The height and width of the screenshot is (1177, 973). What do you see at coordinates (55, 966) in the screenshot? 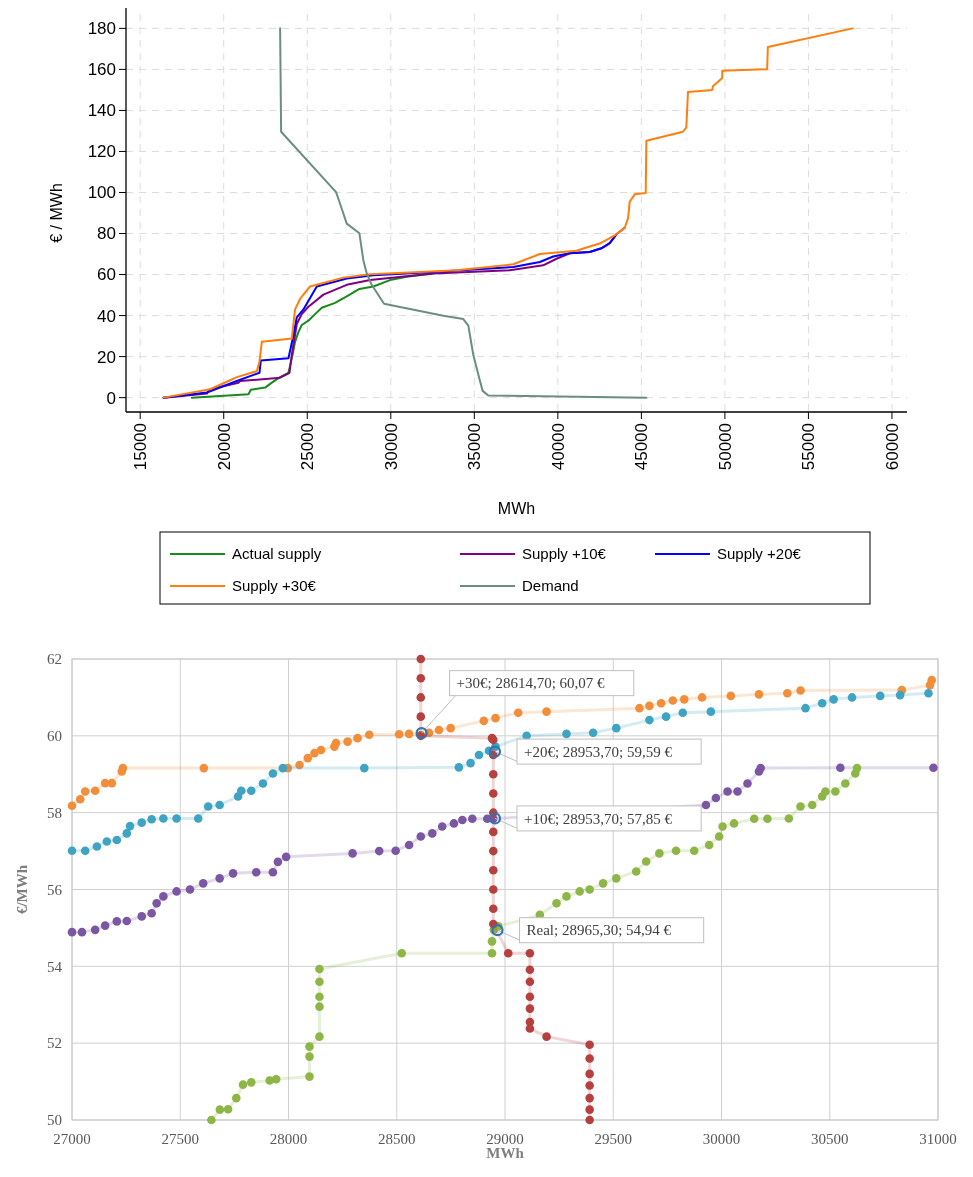
I see `y-tick-label: 54` at bounding box center [55, 966].